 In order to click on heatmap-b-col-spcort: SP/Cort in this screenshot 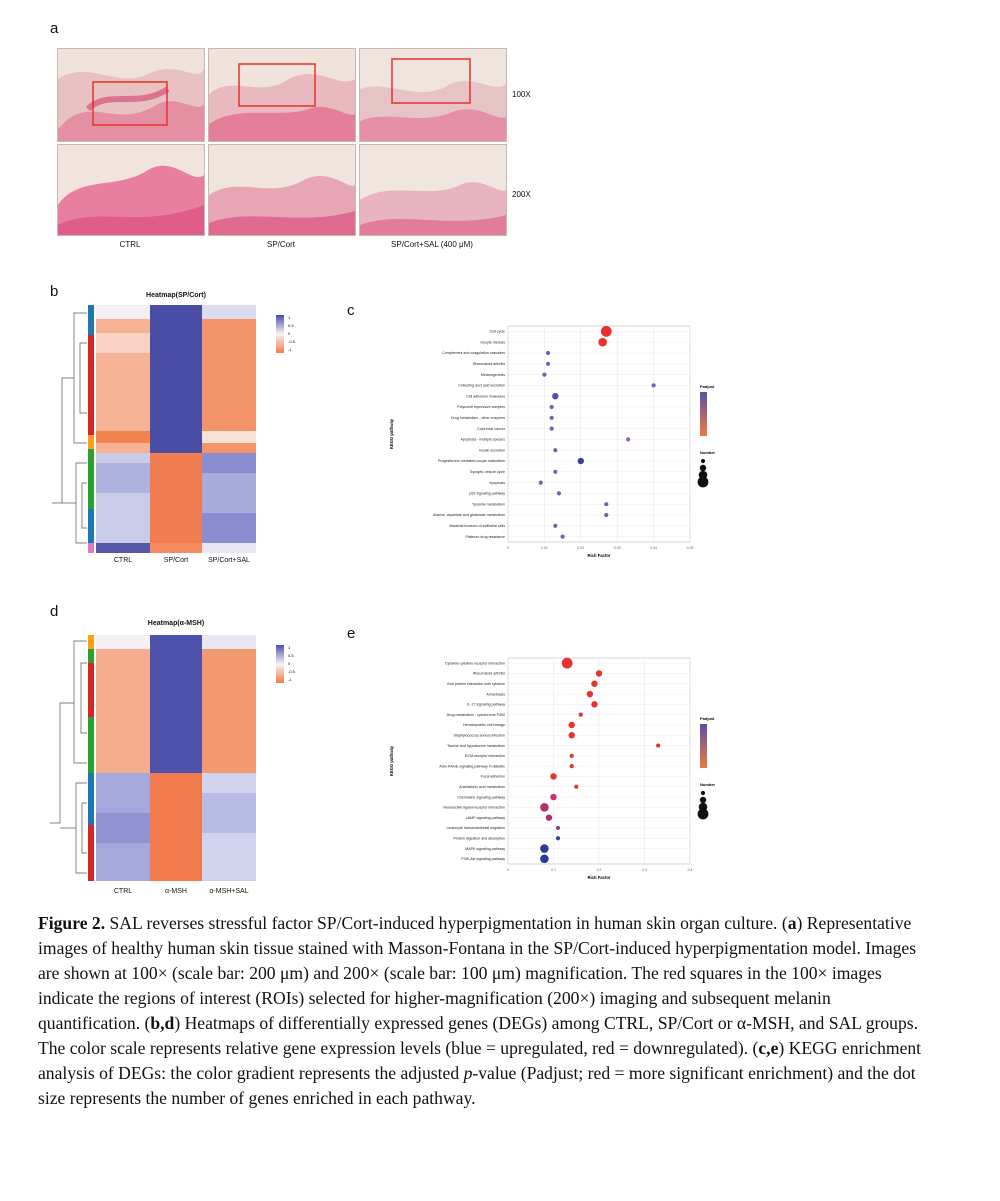, I will do `click(176, 560)`.